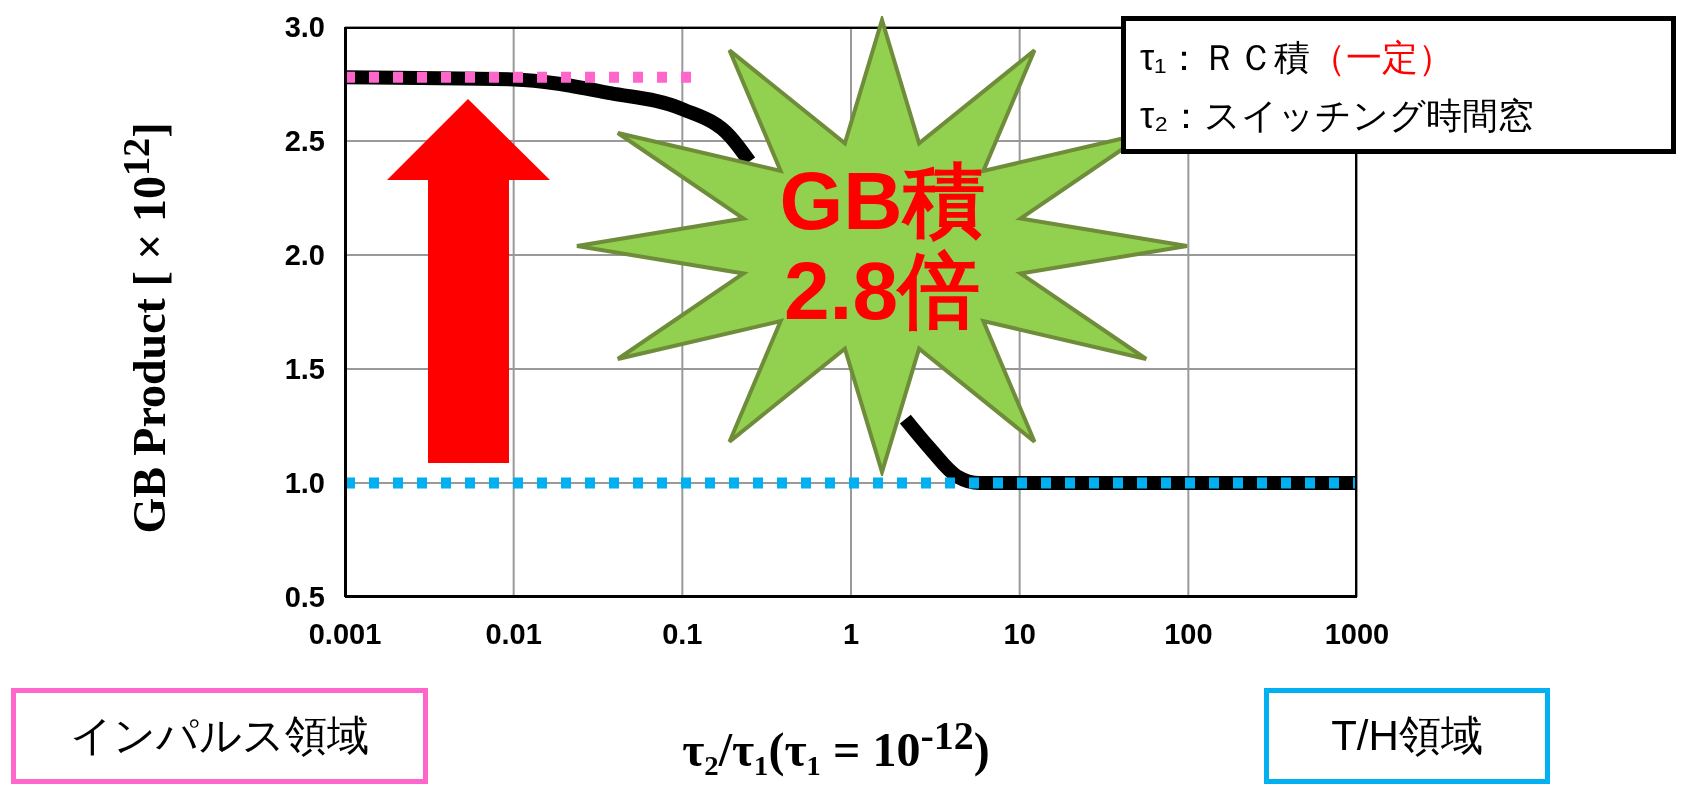 The height and width of the screenshot is (787, 1691). What do you see at coordinates (1019, 633) in the screenshot?
I see `x-tick-label: 10` at bounding box center [1019, 633].